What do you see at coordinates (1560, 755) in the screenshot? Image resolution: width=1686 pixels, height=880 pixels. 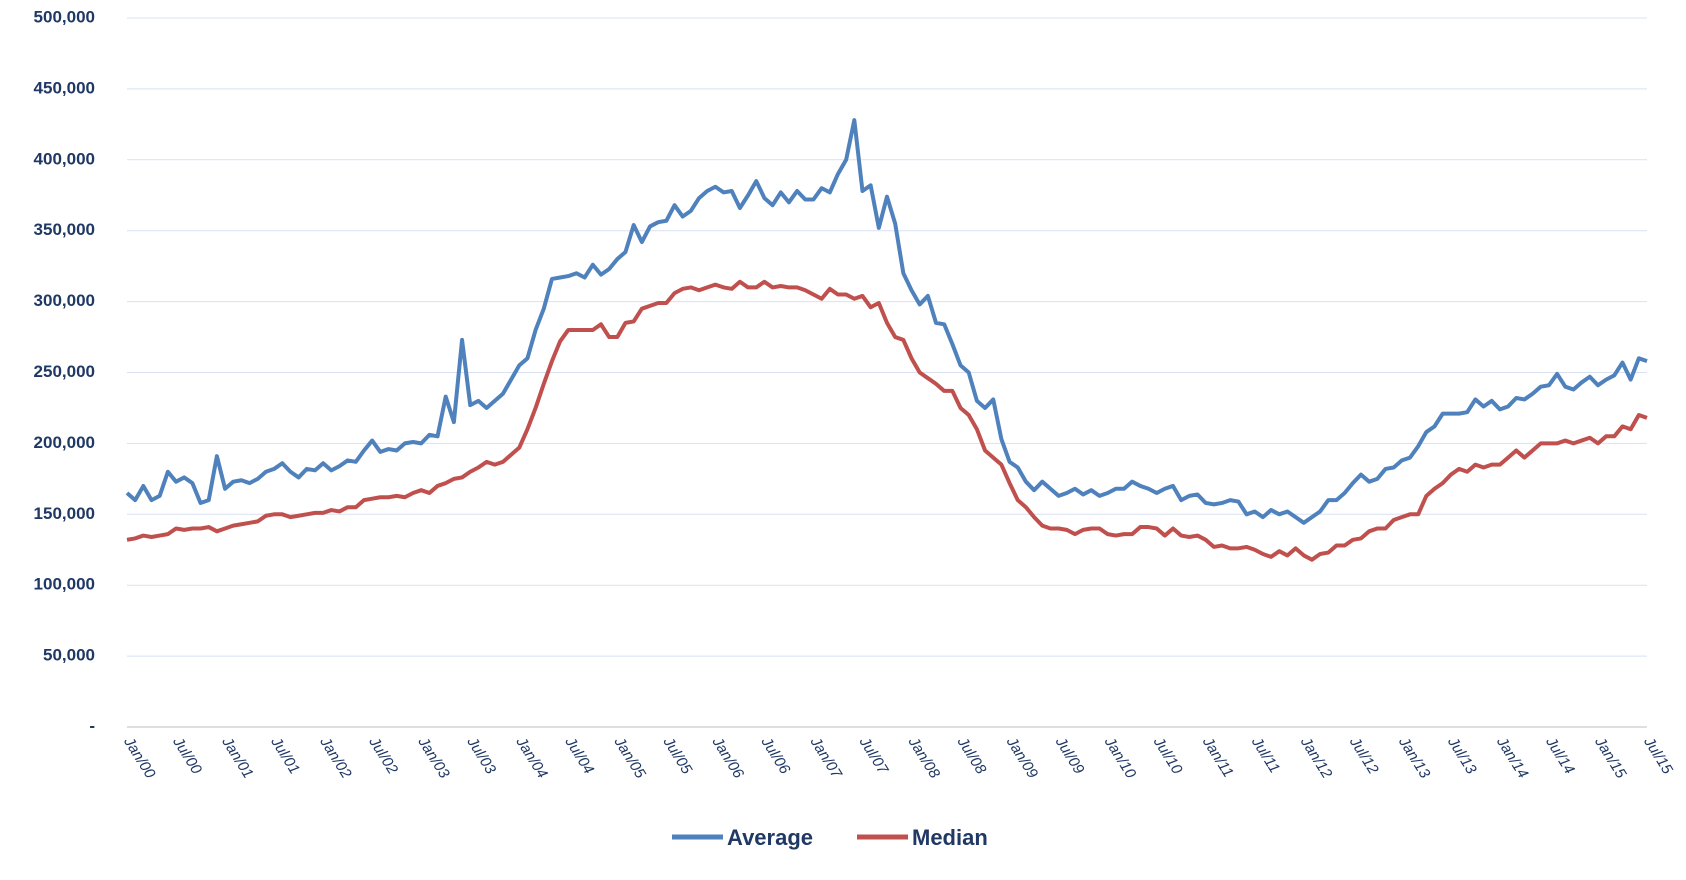 I see `x-tick-label: Jul/14` at bounding box center [1560, 755].